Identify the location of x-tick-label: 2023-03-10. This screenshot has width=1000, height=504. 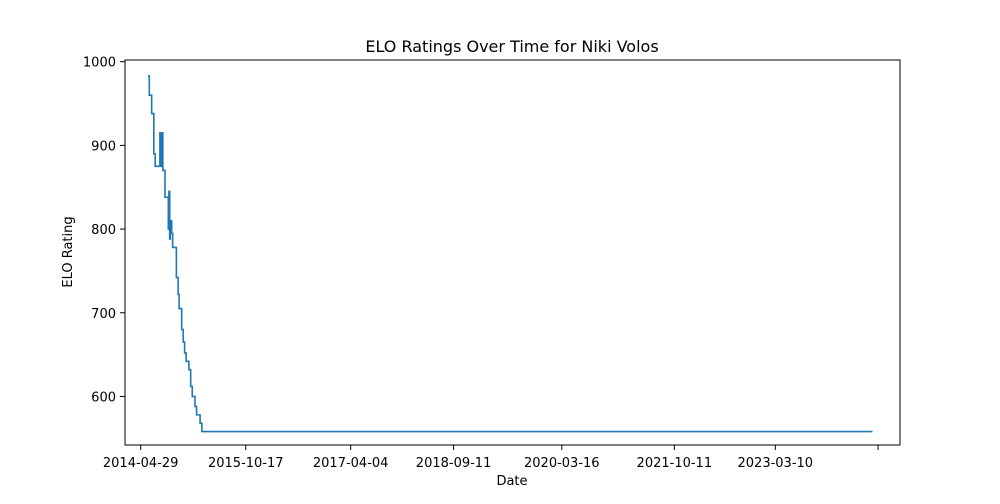
(776, 463).